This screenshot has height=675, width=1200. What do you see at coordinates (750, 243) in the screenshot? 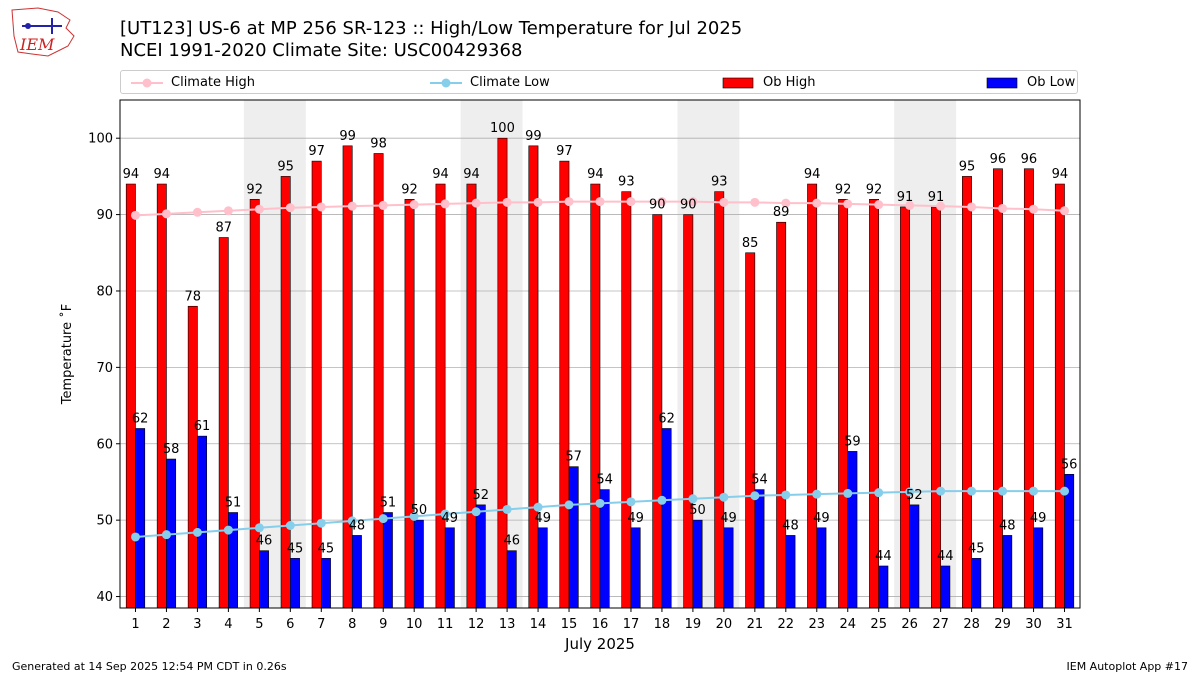
I see `ob-high-label-21: 85` at bounding box center [750, 243].